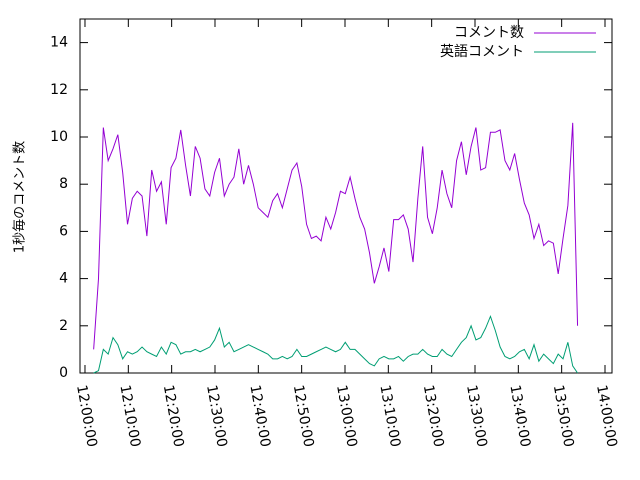 This screenshot has width=640, height=480. Describe the element at coordinates (606, 416) in the screenshot. I see `x-tick-label: 14:00:00` at that location.